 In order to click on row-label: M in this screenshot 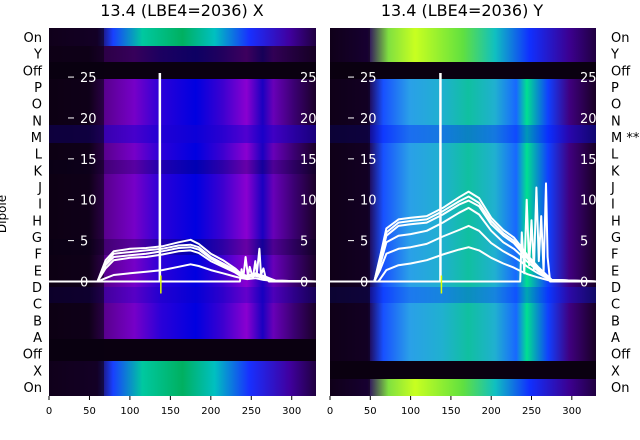, I will do `click(36, 138)`.